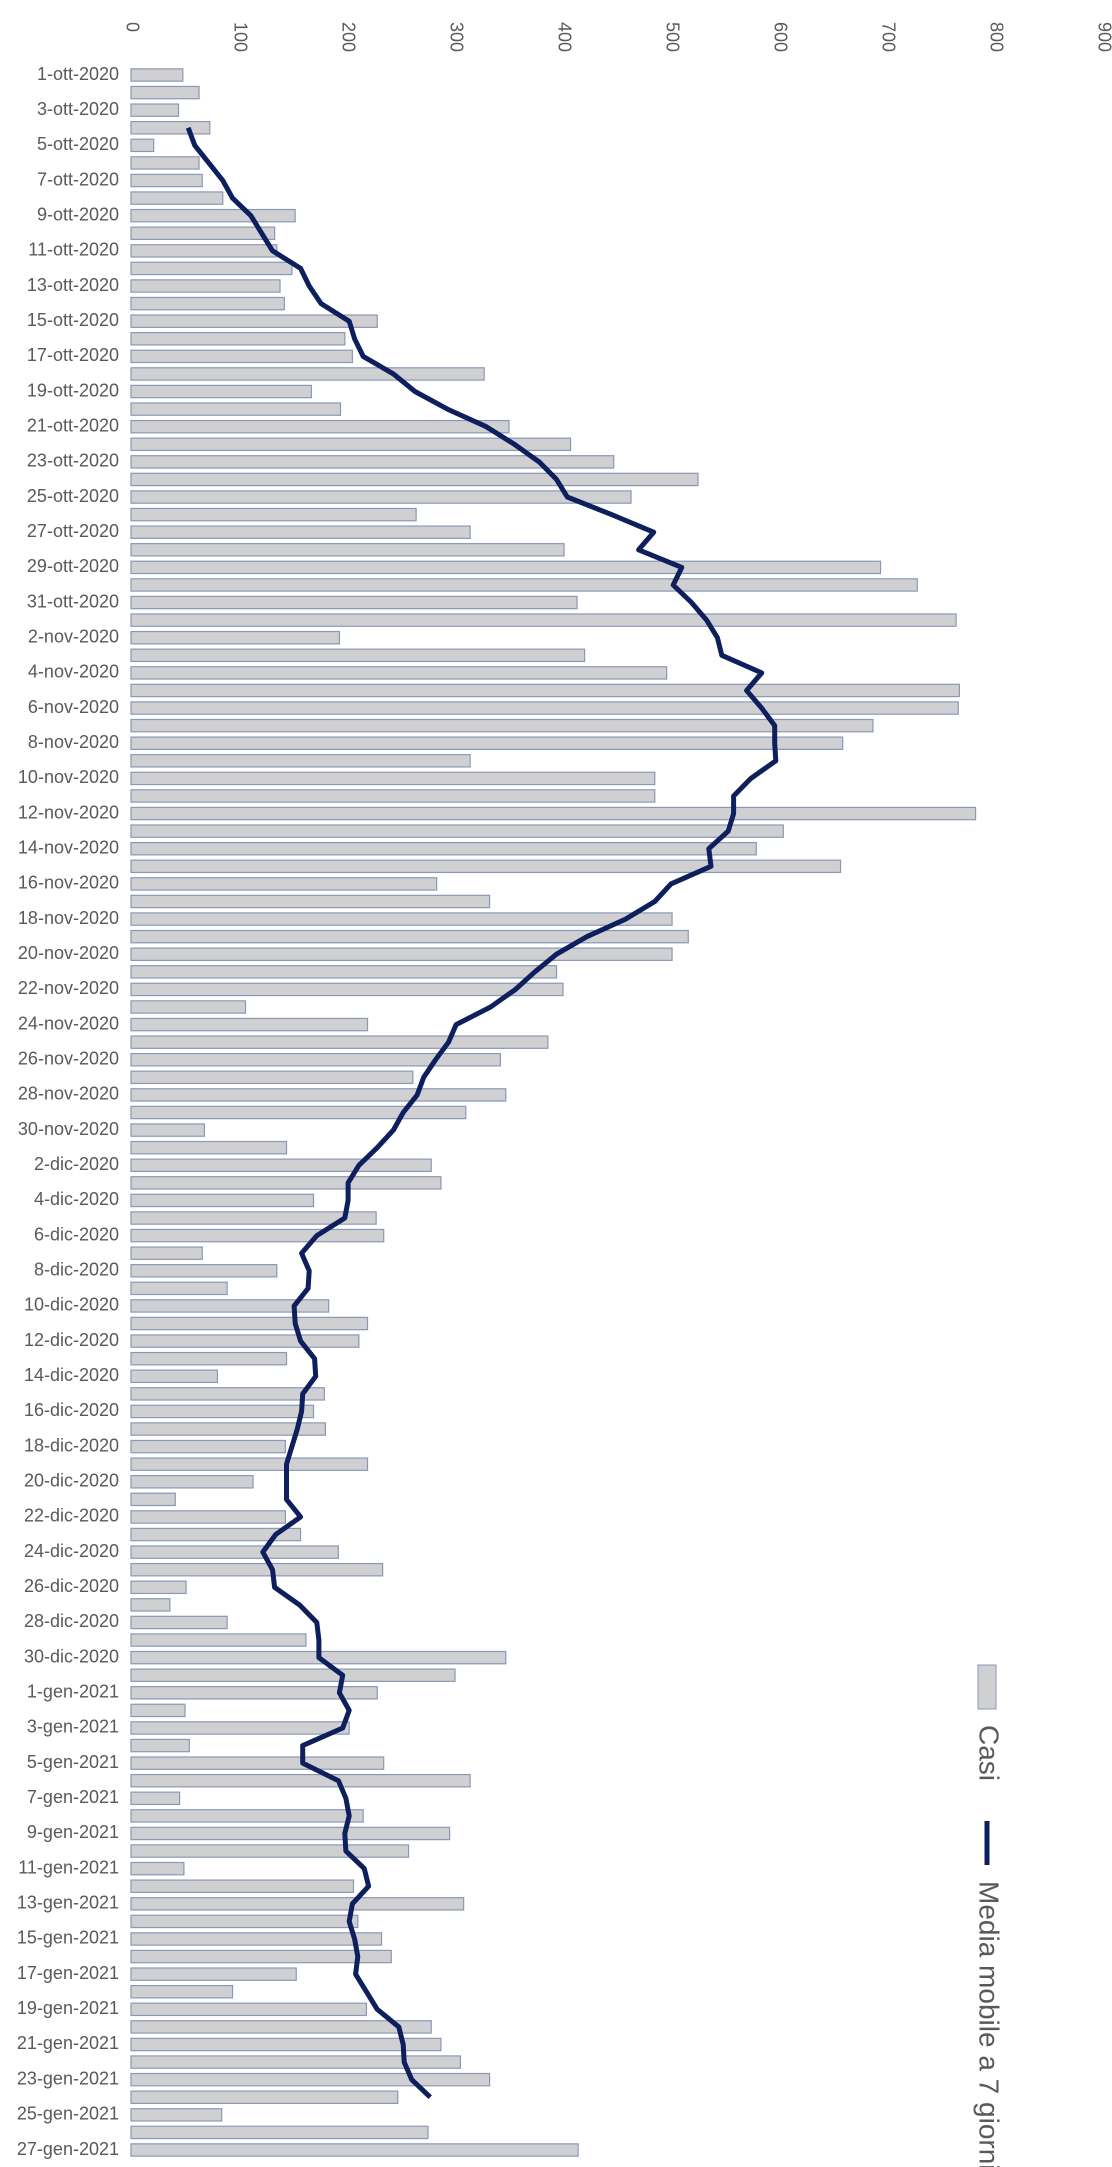  Describe the element at coordinates (888, 37) in the screenshot. I see `x-tick-label: 700` at that location.